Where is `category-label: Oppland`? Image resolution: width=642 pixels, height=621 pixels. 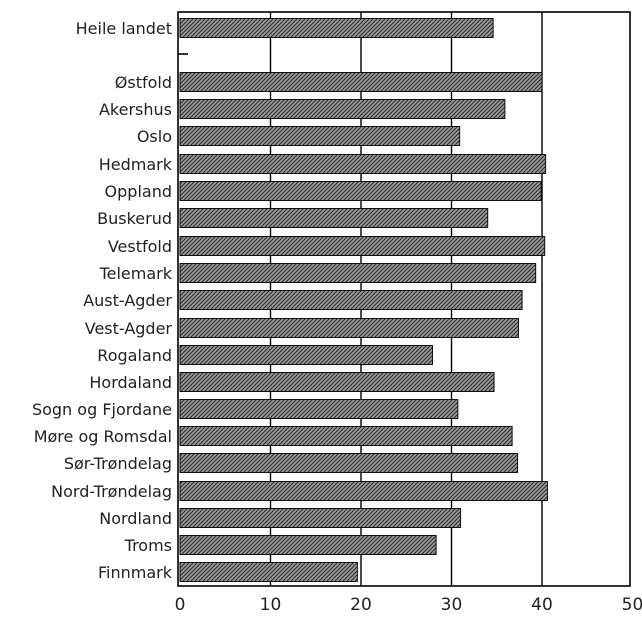 category-label: Oppland is located at coordinates (138, 191).